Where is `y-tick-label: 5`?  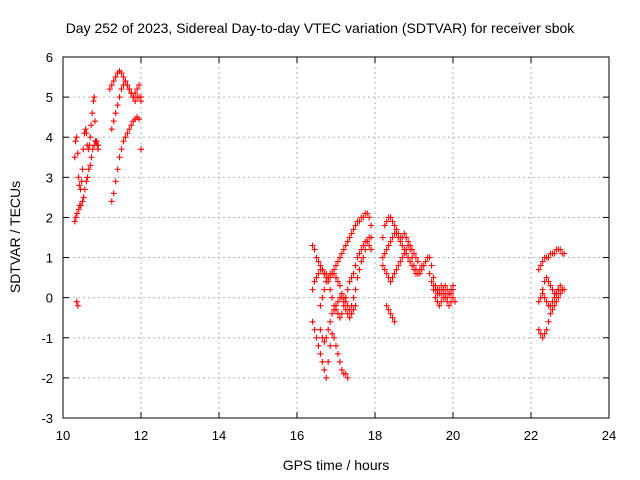
y-tick-label: 5 is located at coordinates (49, 97).